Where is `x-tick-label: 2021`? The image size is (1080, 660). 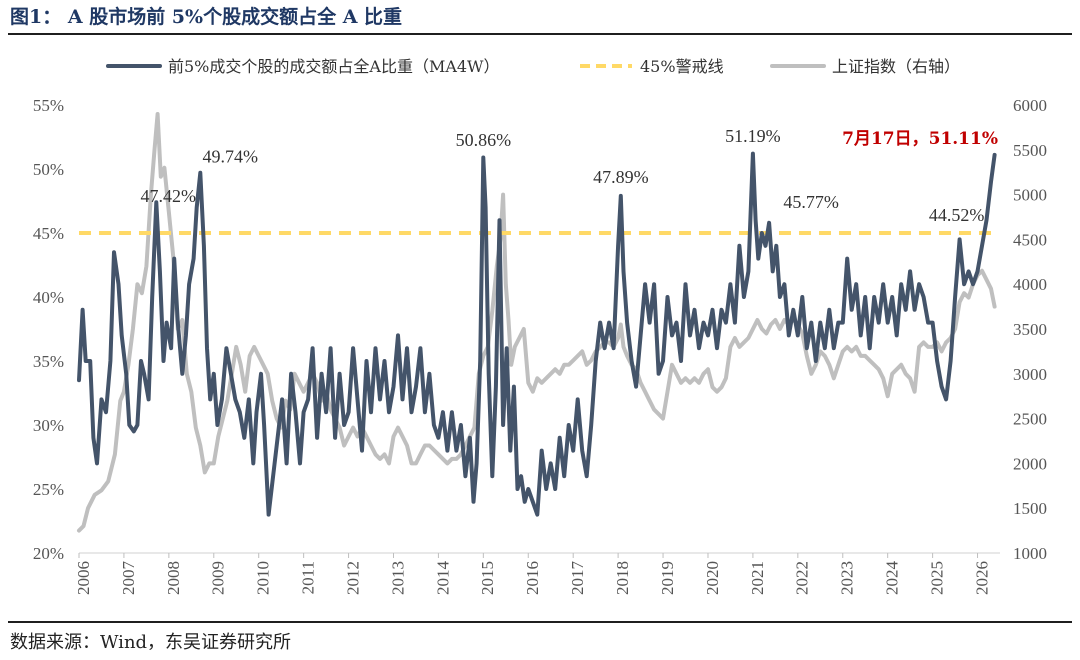
x-tick-label: 2021 is located at coordinates (757, 578).